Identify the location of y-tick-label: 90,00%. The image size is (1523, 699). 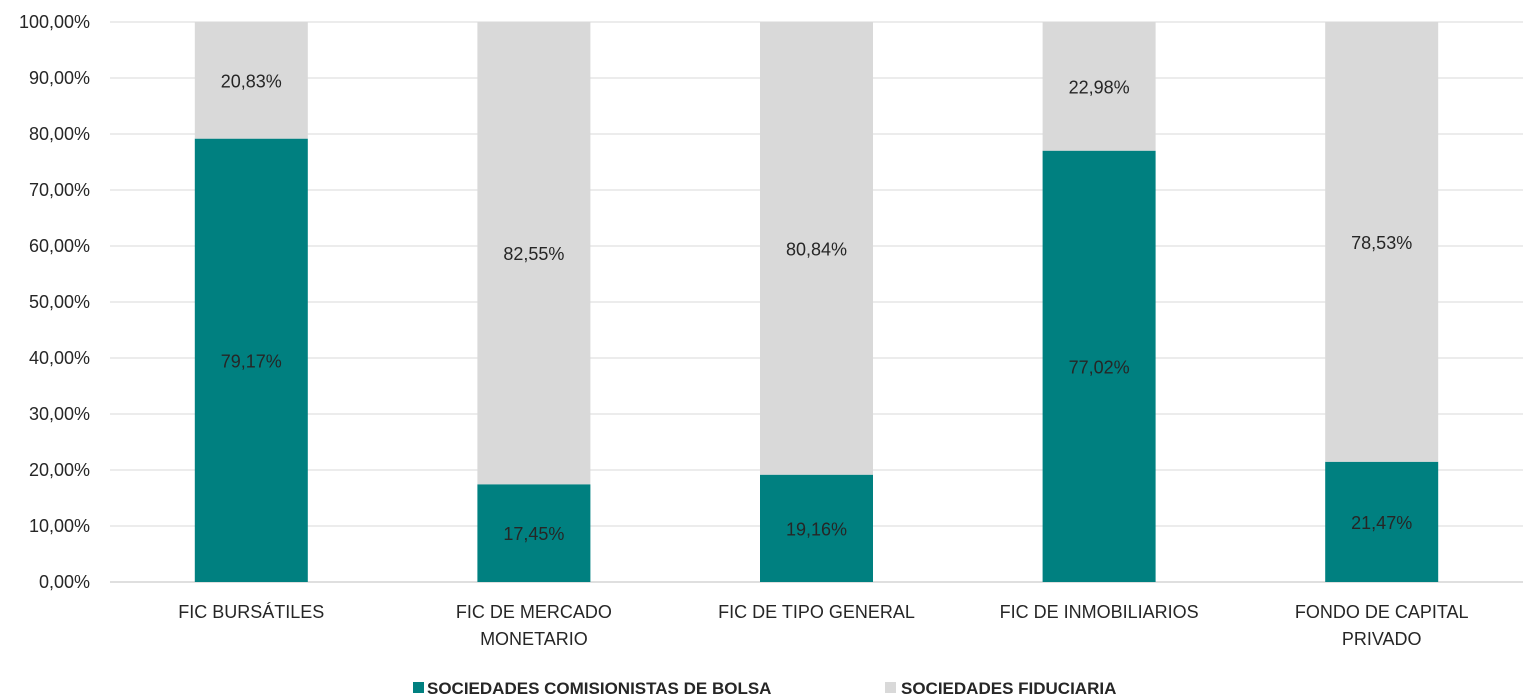
(59, 78).